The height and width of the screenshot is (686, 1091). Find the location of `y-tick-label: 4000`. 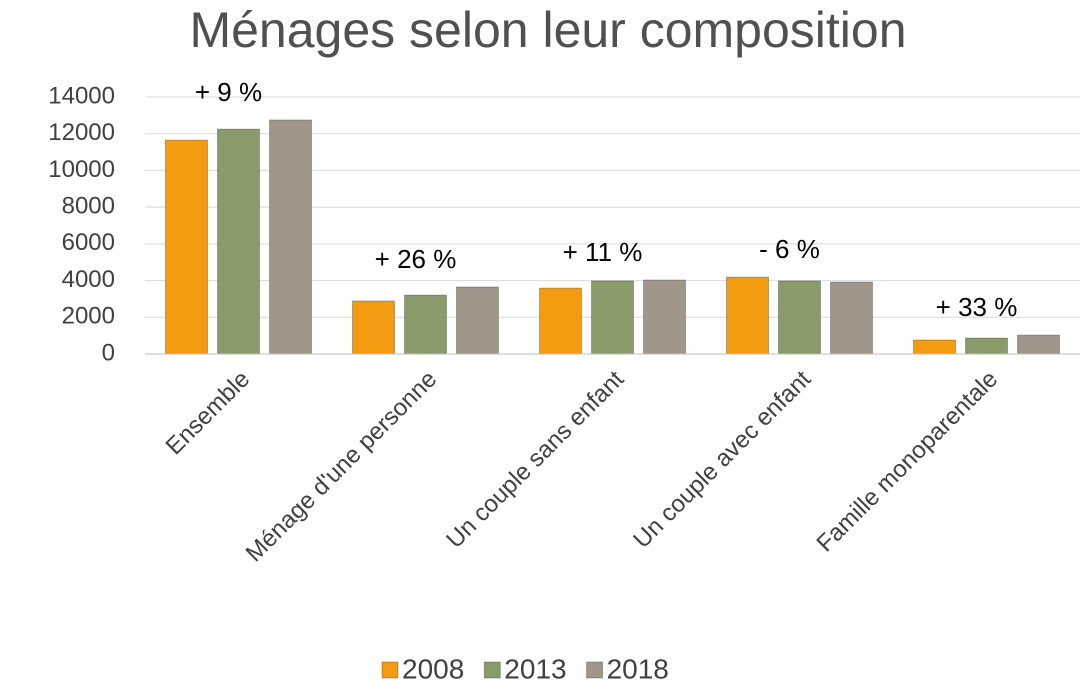

y-tick-label: 4000 is located at coordinates (88, 279).